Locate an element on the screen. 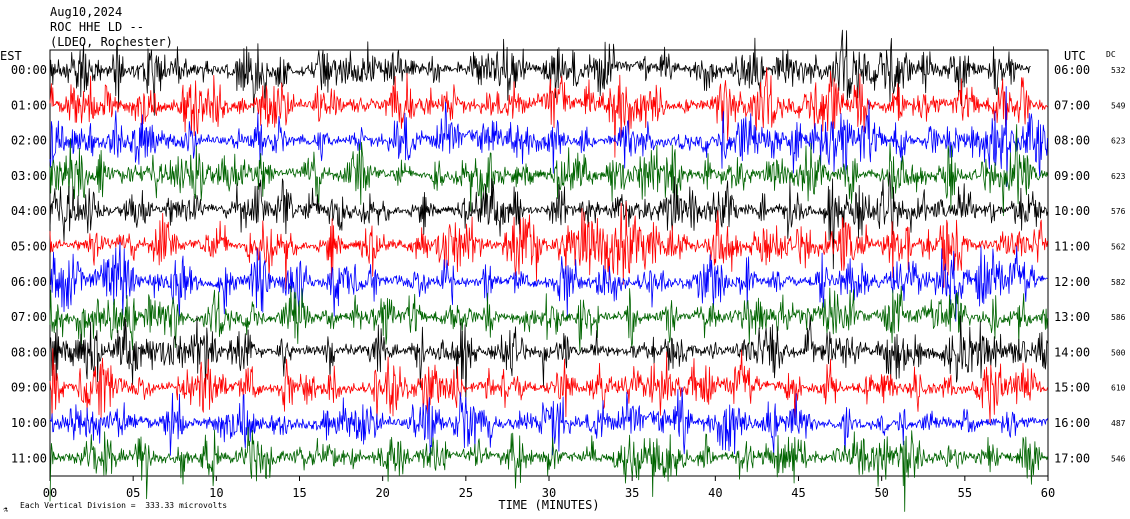  x-tick-label: 50 is located at coordinates (881, 493).